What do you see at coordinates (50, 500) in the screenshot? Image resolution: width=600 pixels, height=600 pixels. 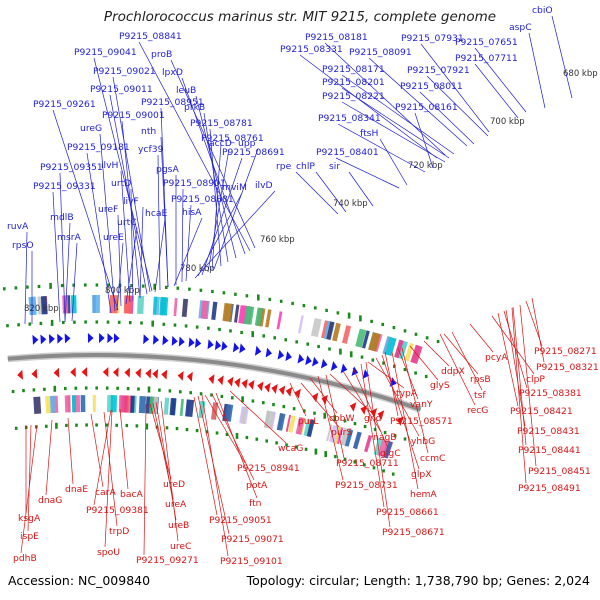 I see `reverse-gene-label: dnaG` at bounding box center [50, 500].